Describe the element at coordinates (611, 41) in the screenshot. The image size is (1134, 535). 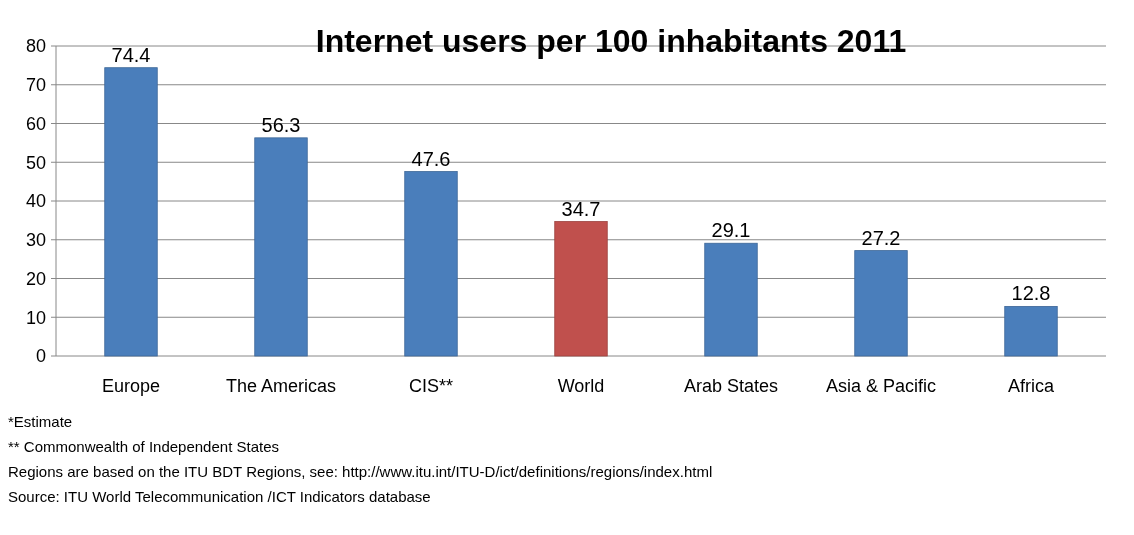
I see `chart-title: Internet users per 100 inhabitants 2011` at that location.